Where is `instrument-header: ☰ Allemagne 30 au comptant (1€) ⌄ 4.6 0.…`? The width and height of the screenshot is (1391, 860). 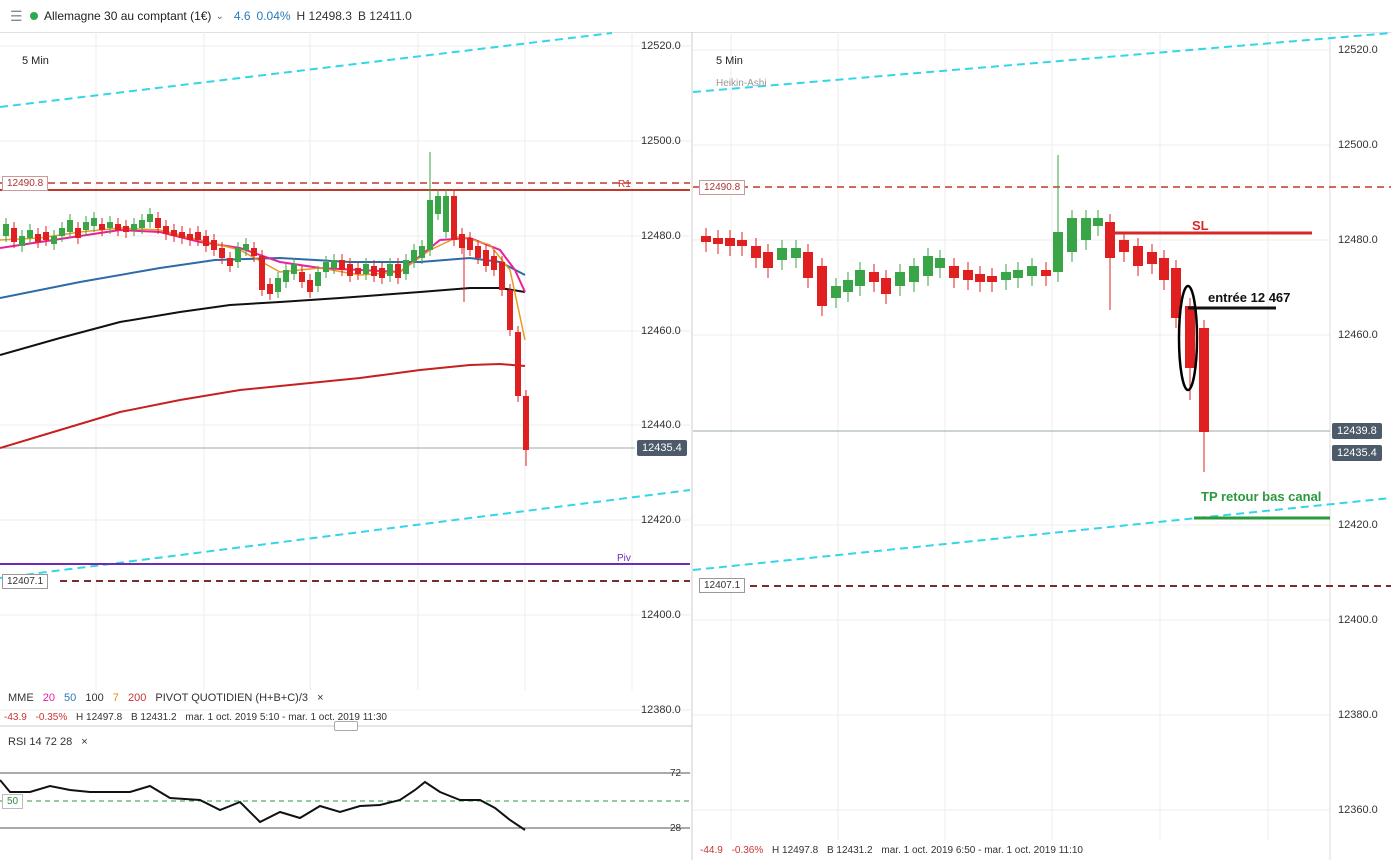 instrument-header: ☰ Allemagne 30 au comptant (1€) ⌄ 4.6 0.… is located at coordinates (695, 16).